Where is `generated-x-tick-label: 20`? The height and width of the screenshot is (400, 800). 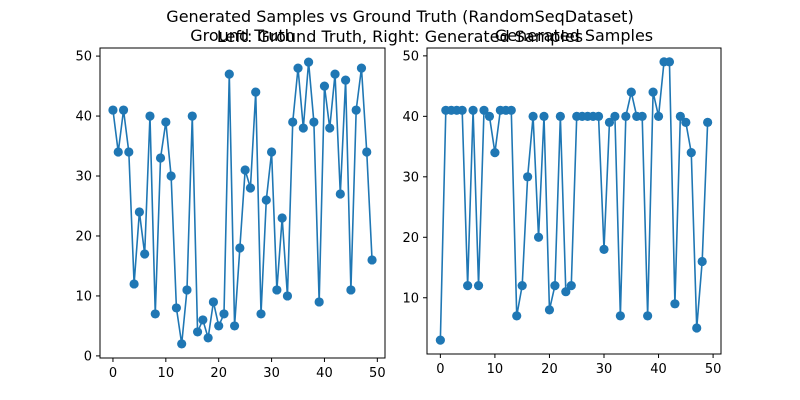 generated-x-tick-label: 20 is located at coordinates (549, 369).